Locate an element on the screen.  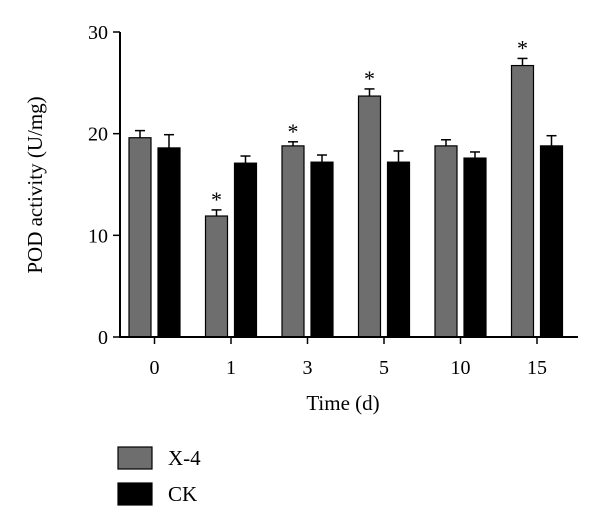
y-ticks-layer: 0 10 20 30 is located at coordinates (104, 185).